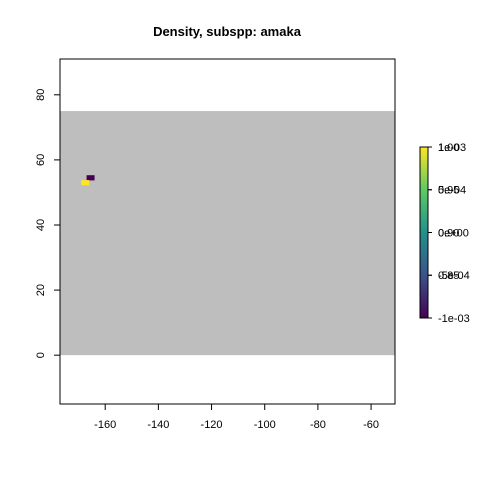 This screenshot has height=480, width=480. Describe the element at coordinates (448, 191) in the screenshot. I see `colorbar-scale-b-tick-label: 0.95` at that location.